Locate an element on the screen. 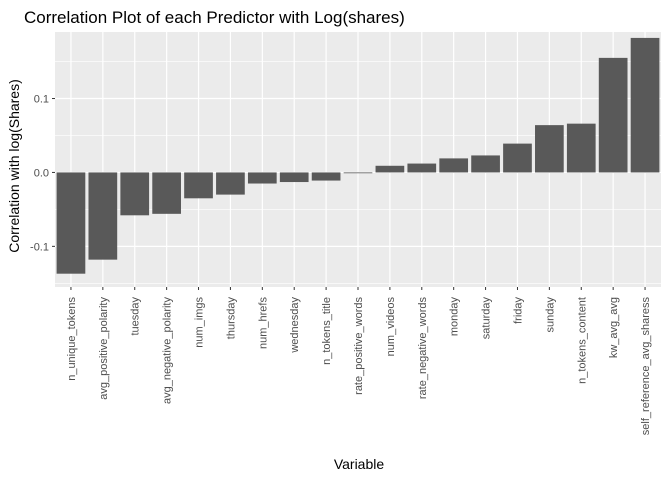  x-tick-label: kw_avg_avg is located at coordinates (614, 327).